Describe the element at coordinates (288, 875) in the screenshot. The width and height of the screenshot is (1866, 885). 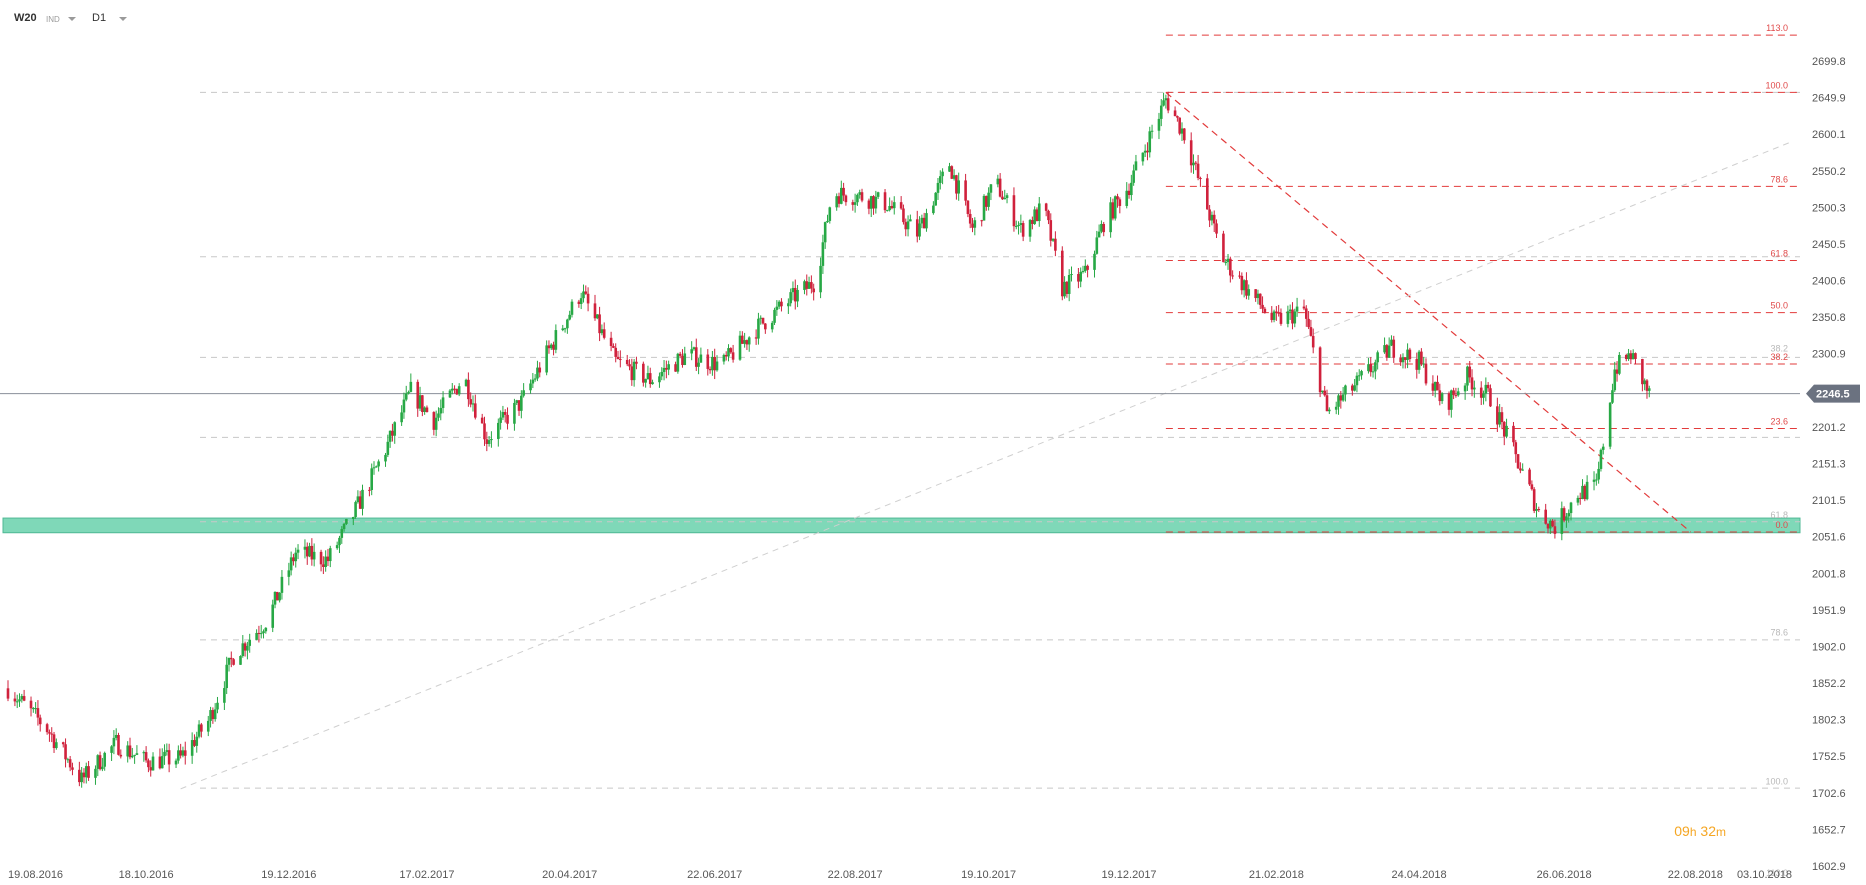
I see `x-tick-label-2: 19.12.2016` at that location.